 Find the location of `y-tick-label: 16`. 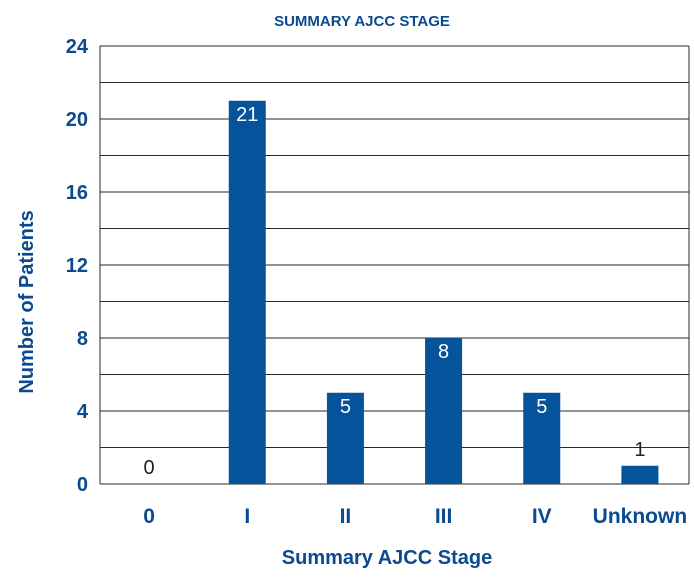

y-tick-label: 16 is located at coordinates (77, 193).